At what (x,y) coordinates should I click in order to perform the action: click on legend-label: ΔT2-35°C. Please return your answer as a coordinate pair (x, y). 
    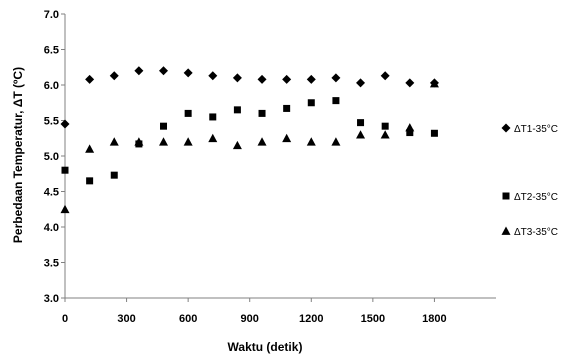
    Looking at the image, I should click on (536, 197).